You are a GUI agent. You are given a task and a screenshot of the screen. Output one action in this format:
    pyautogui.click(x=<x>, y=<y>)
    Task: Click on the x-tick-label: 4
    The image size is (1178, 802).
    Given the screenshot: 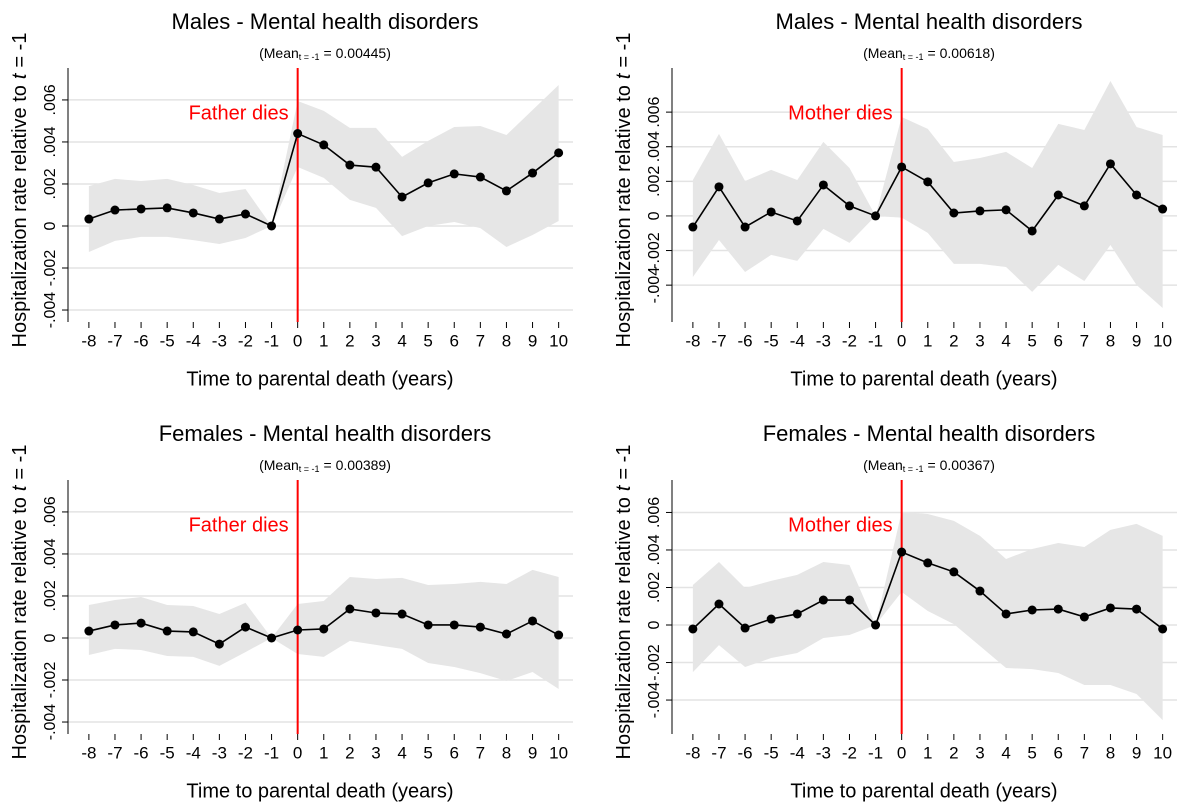 What is the action you would take?
    pyautogui.click(x=401, y=752)
    